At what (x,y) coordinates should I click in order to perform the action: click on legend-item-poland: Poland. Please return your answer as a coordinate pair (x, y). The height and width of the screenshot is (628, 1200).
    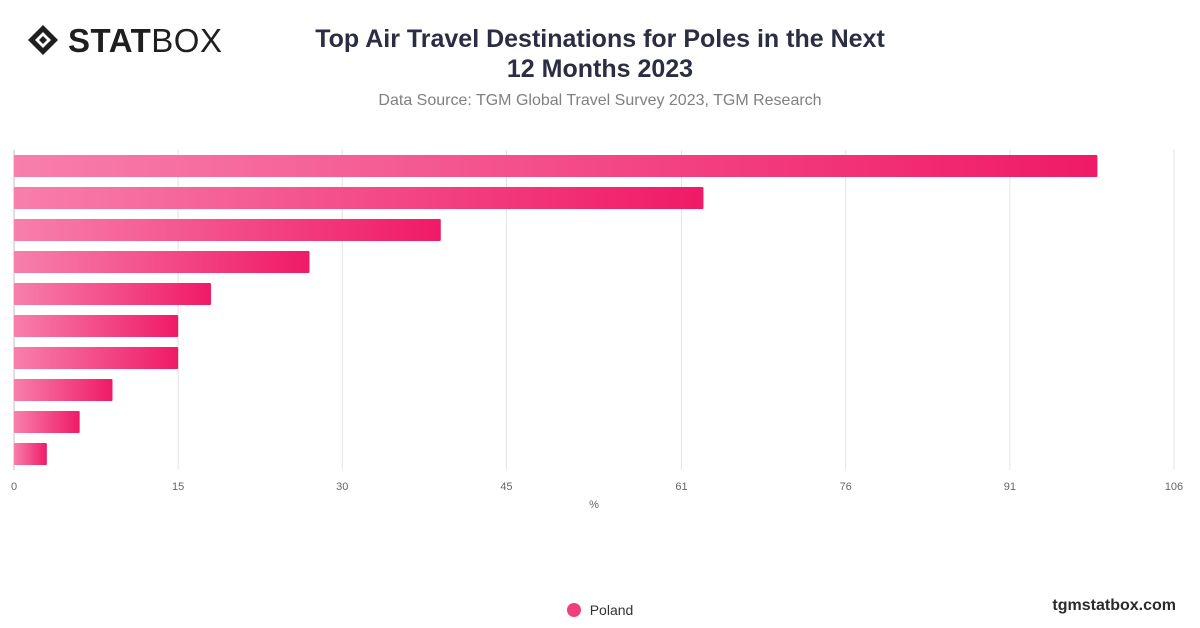
    Looking at the image, I should click on (600, 610).